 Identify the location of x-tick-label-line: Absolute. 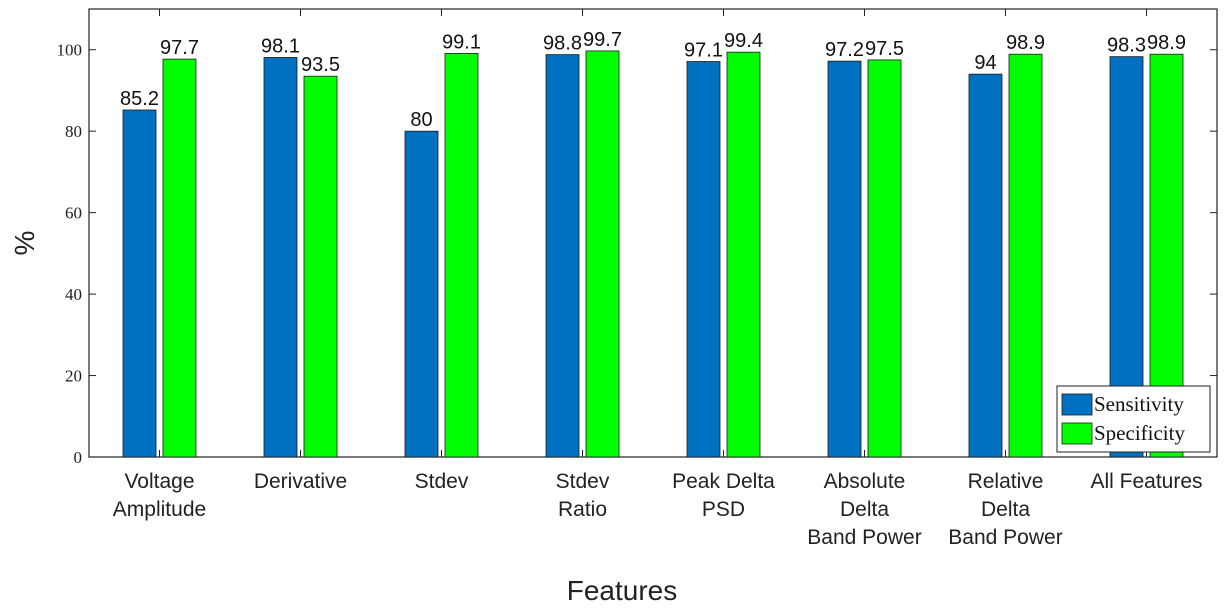
(865, 481).